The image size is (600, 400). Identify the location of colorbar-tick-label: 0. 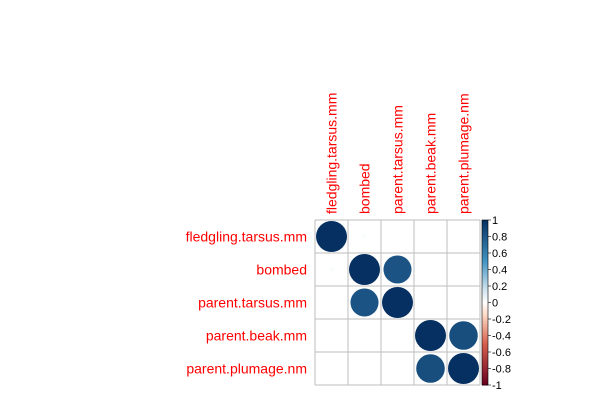
(495, 304).